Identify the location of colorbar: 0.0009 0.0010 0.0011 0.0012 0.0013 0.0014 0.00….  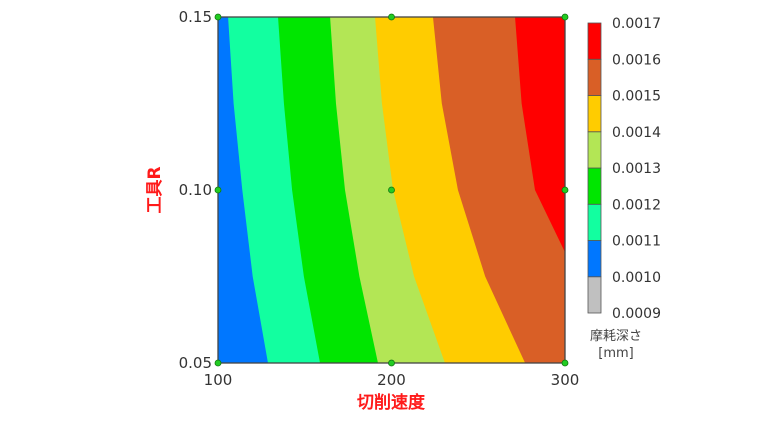
(624, 169).